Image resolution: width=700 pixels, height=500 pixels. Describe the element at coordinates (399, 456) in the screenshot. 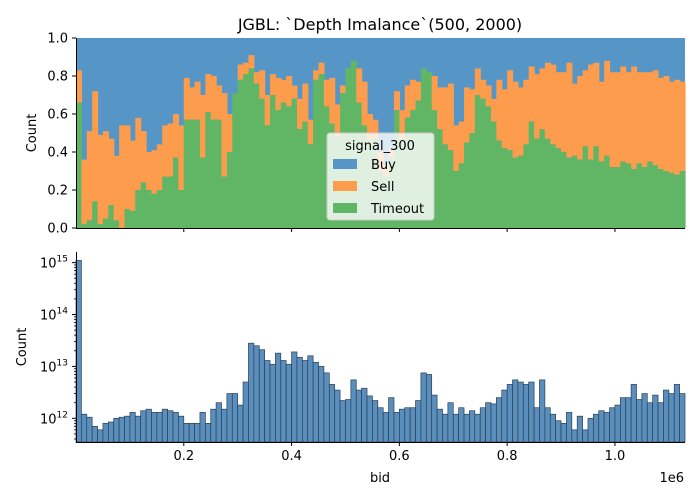

I see `x-tick-label: 0.6` at that location.